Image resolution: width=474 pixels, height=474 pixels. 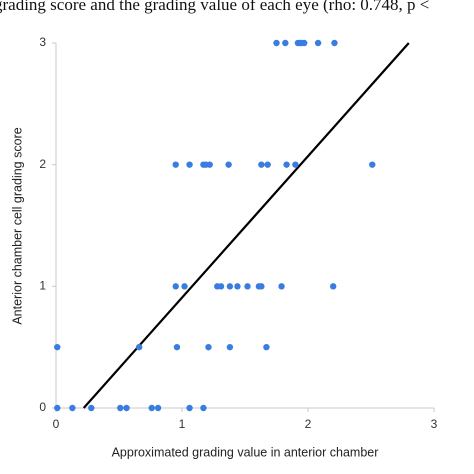 What do you see at coordinates (17, 225) in the screenshot?
I see `y-axis-title: Anterior chamber cell grading score` at bounding box center [17, 225].